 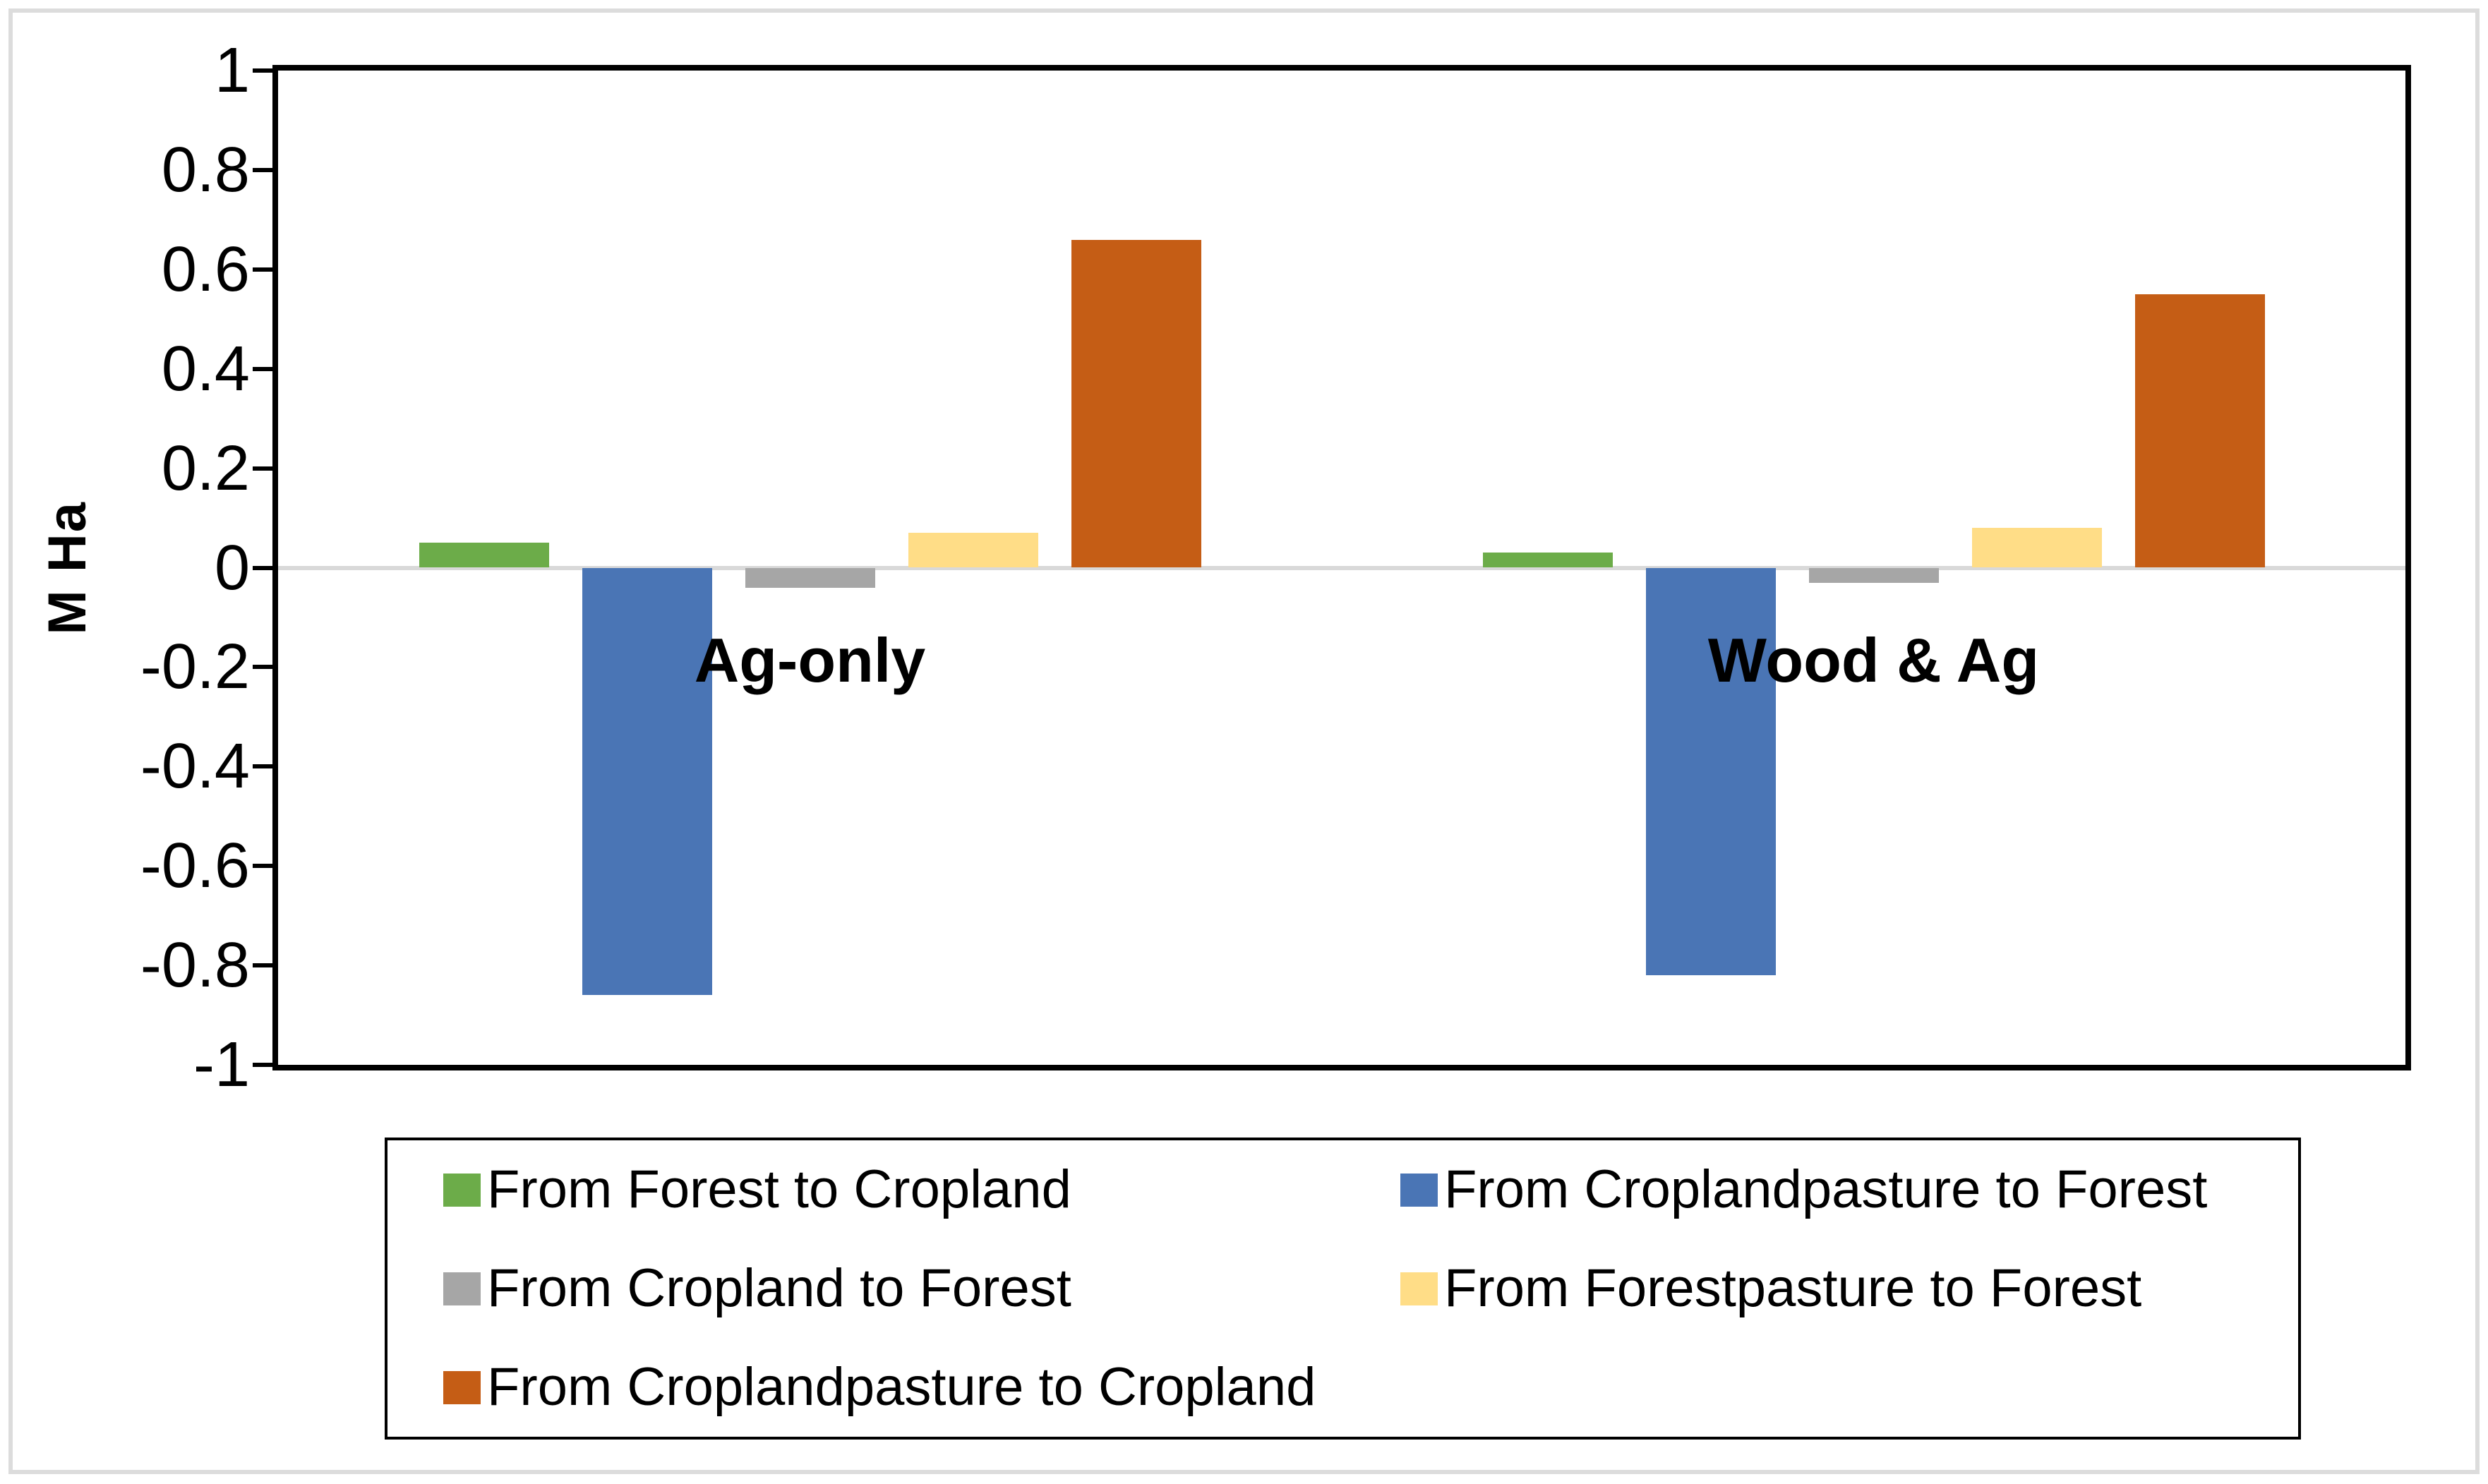 What do you see at coordinates (195, 965) in the screenshot?
I see `y-tick-label: -0.8` at bounding box center [195, 965].